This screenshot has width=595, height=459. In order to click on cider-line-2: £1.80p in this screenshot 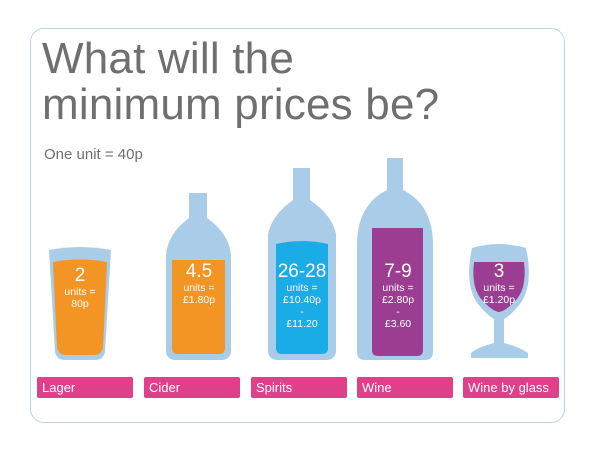, I will do `click(199, 300)`.